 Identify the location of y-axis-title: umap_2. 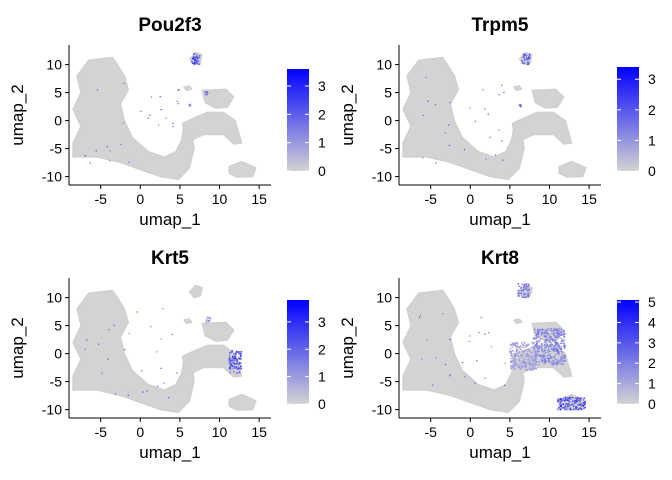
(347, 347).